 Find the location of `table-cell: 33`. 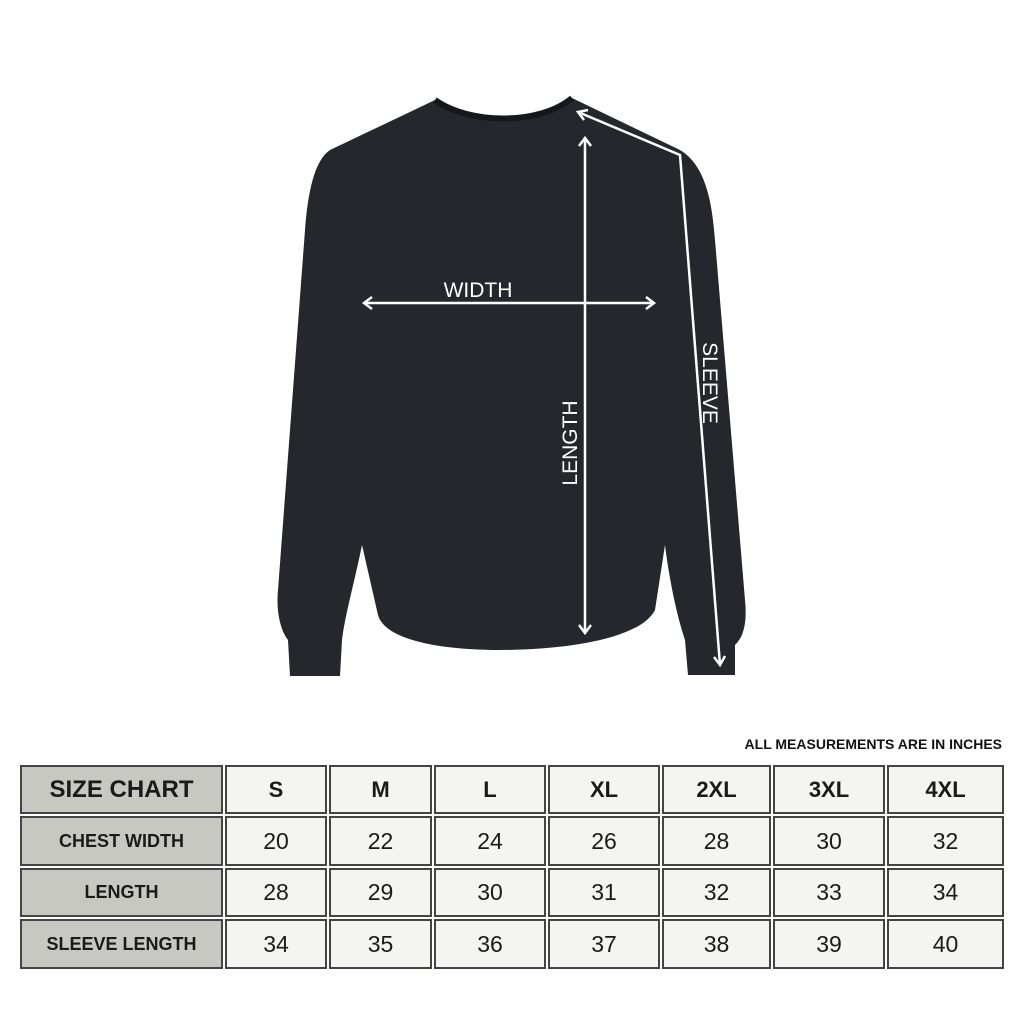

table-cell: 33 is located at coordinates (829, 892).